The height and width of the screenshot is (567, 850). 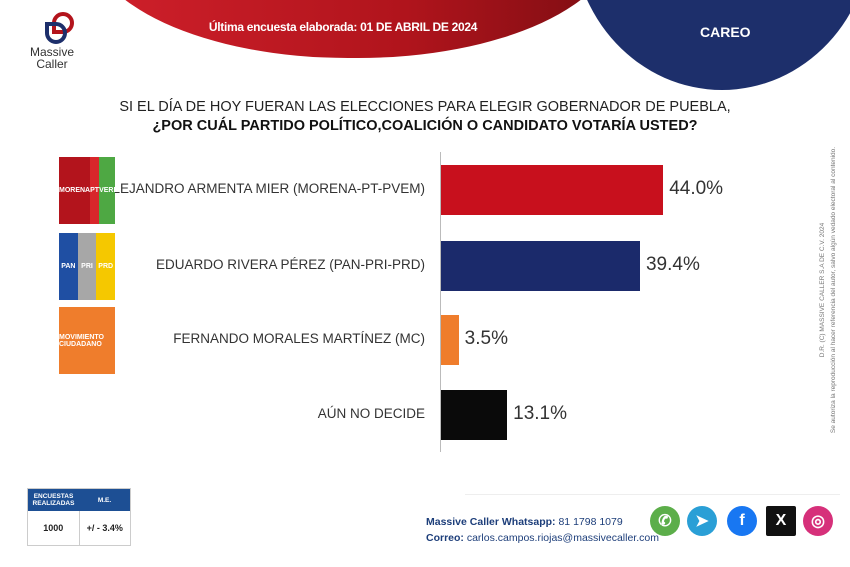 I want to click on surveys-value: 1000, so click(x=53, y=528).